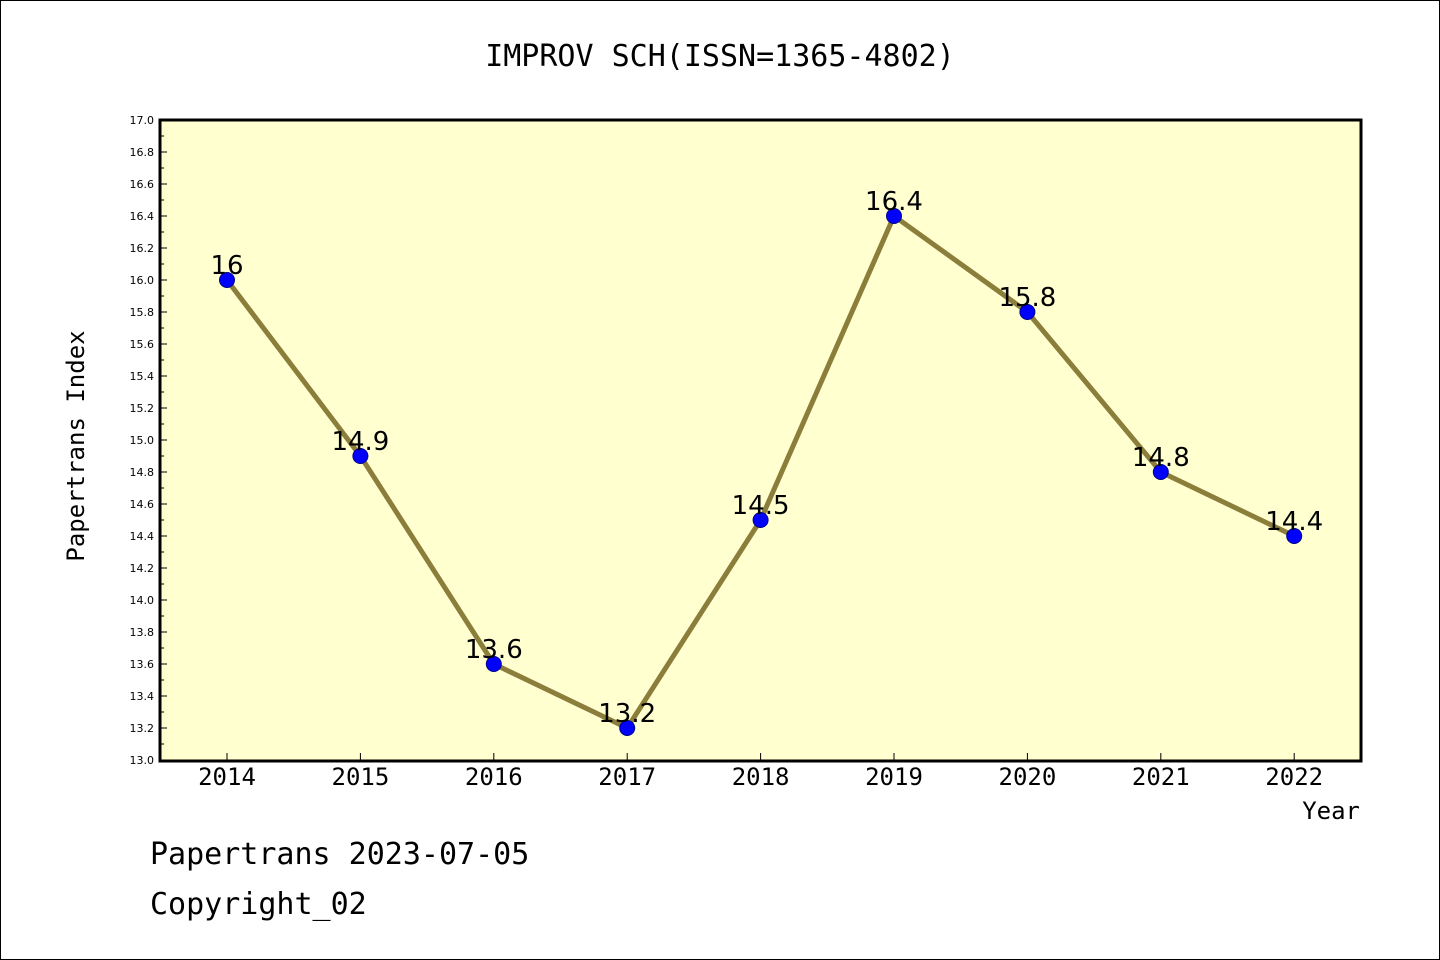 The width and height of the screenshot is (1440, 960). Describe the element at coordinates (1331, 811) in the screenshot. I see `x-axis-title: Year` at that location.